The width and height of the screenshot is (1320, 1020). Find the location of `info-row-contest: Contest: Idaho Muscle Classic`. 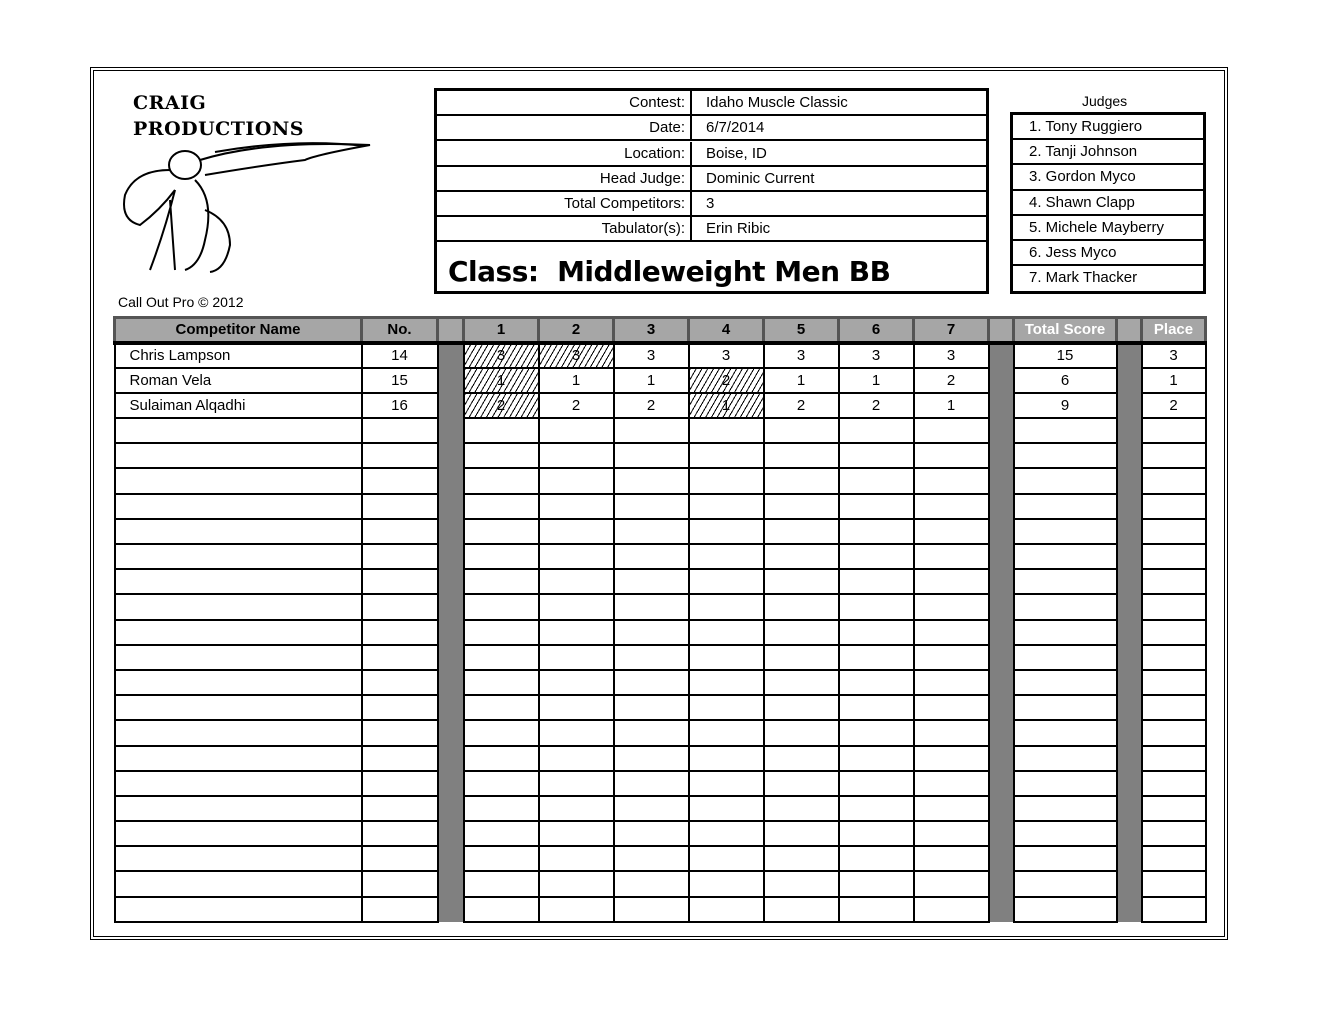

info-row-contest: Contest: Idaho Muscle Classic is located at coordinates (711, 103).